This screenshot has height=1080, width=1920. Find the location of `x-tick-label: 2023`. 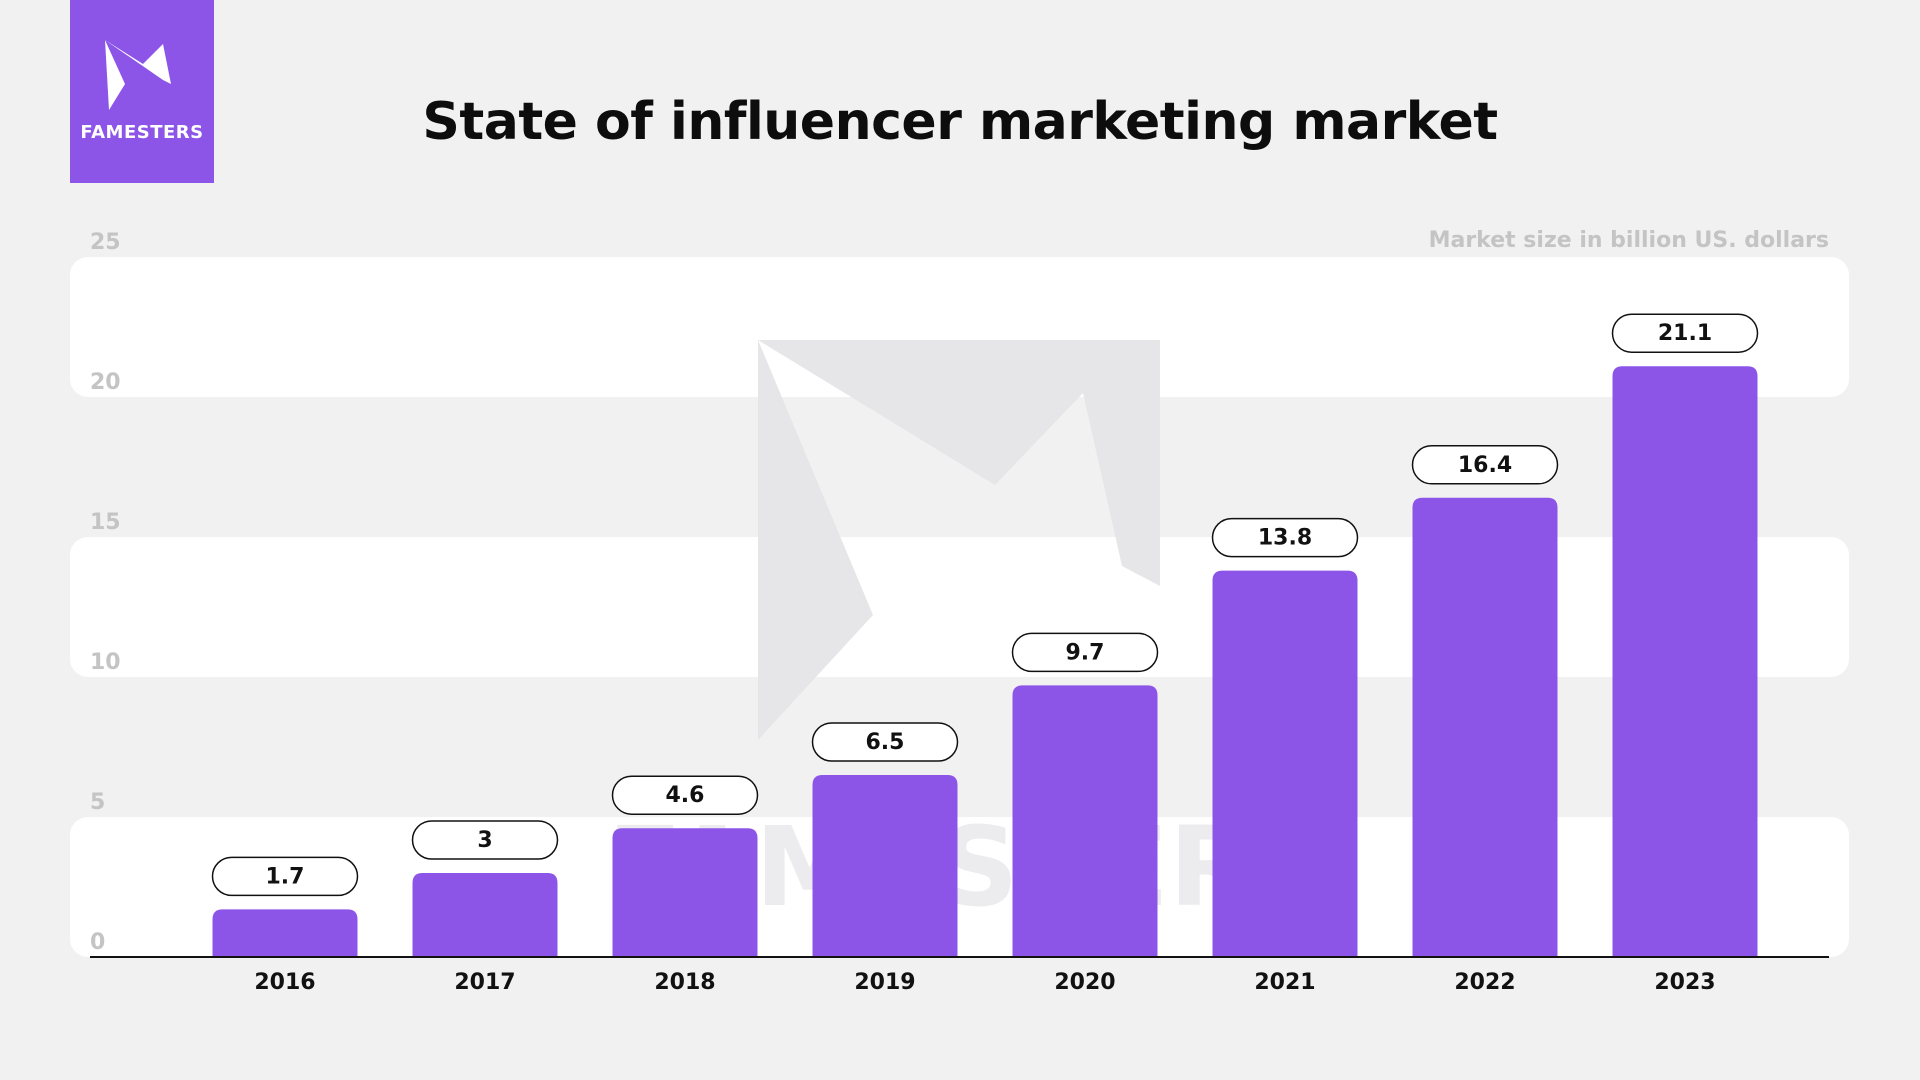

x-tick-label: 2023 is located at coordinates (1684, 982).